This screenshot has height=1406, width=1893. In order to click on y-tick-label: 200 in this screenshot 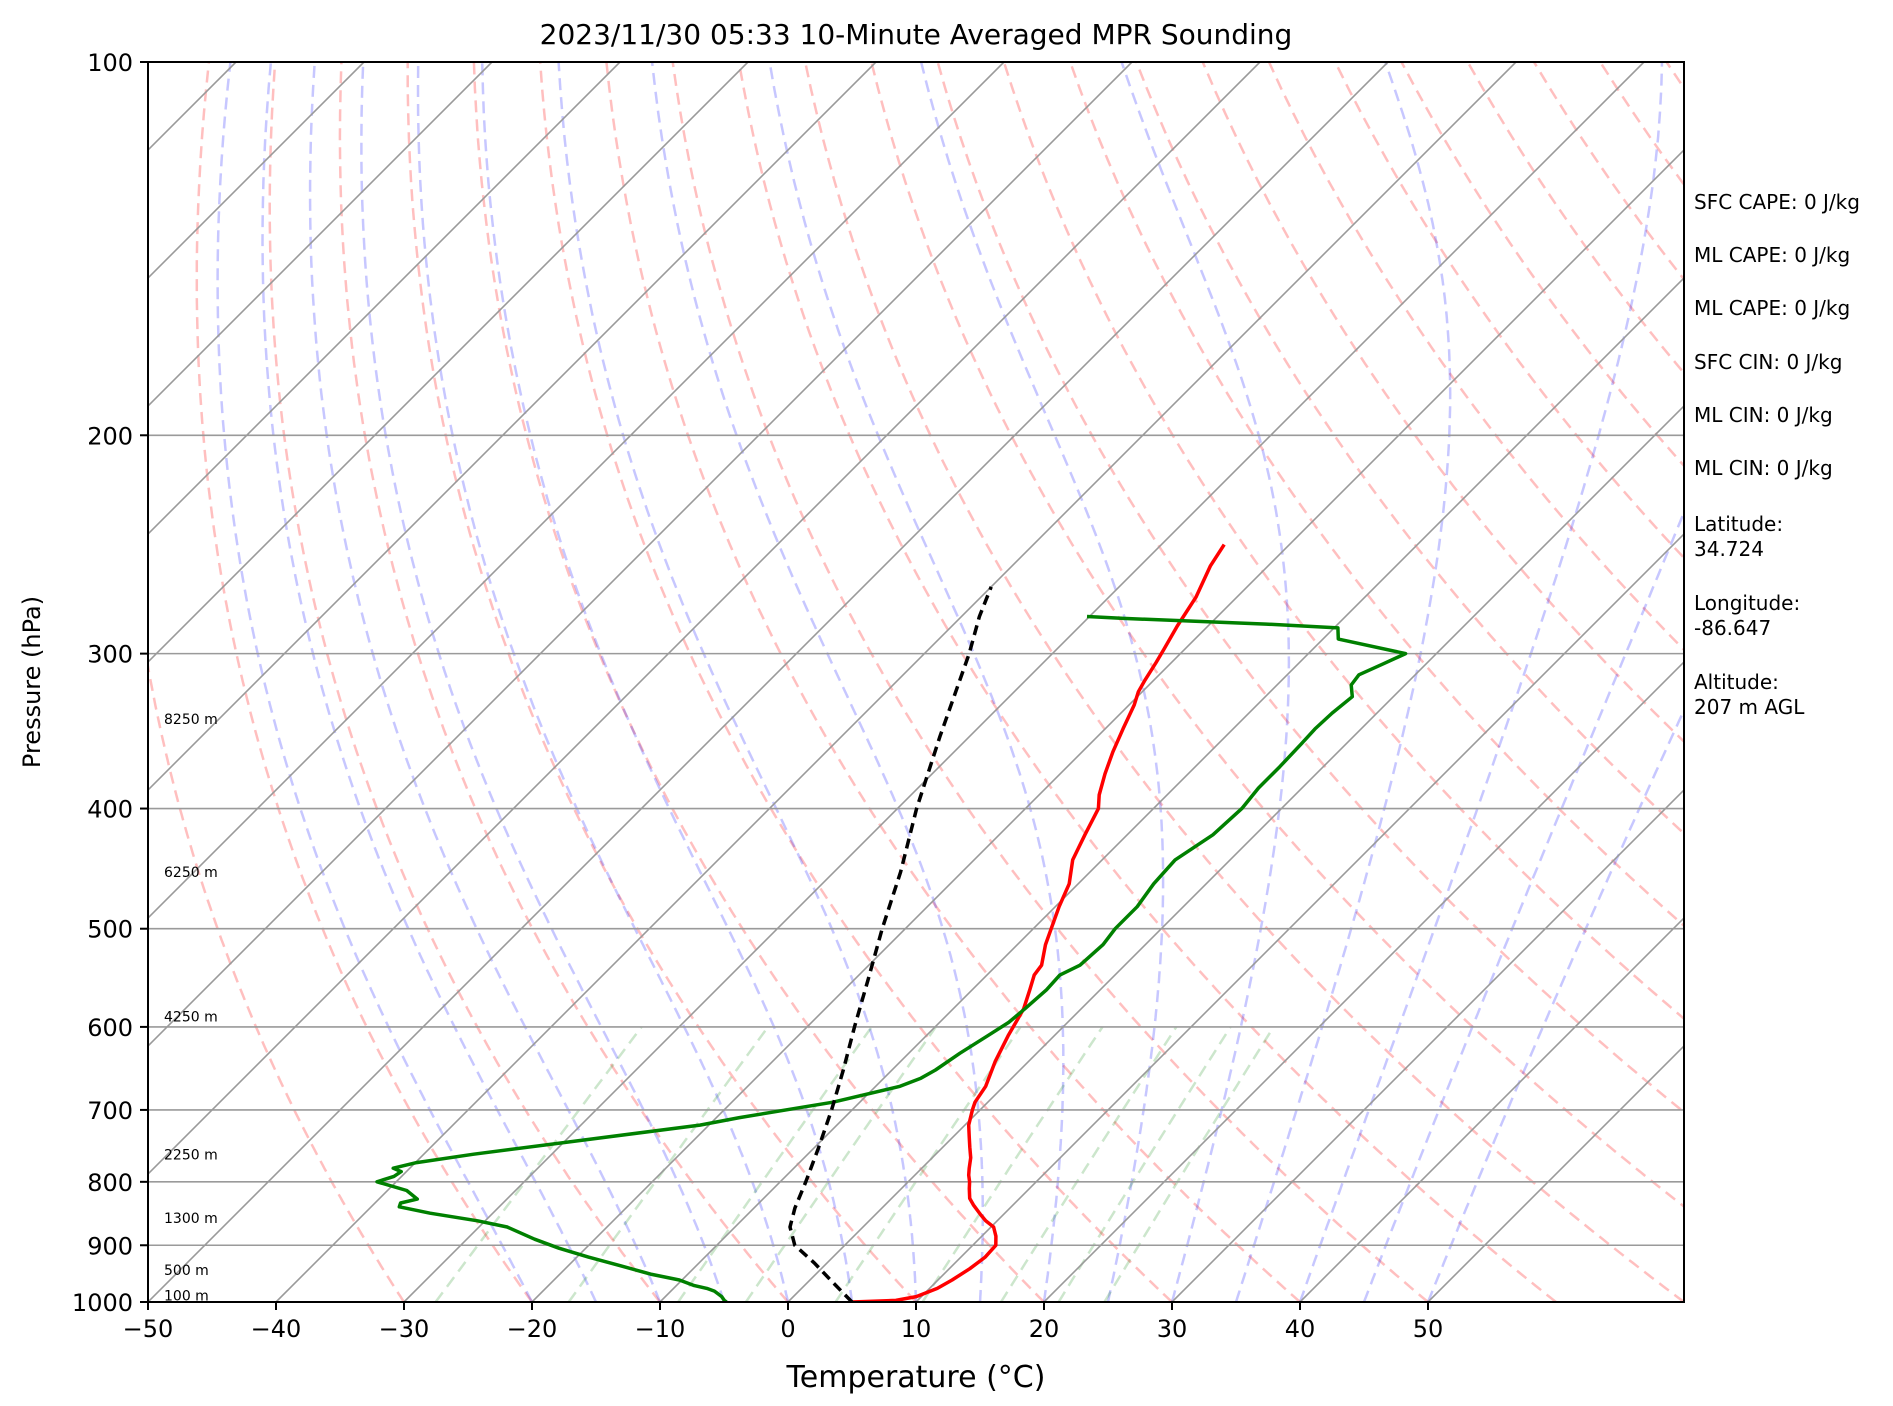, I will do `click(110, 436)`.